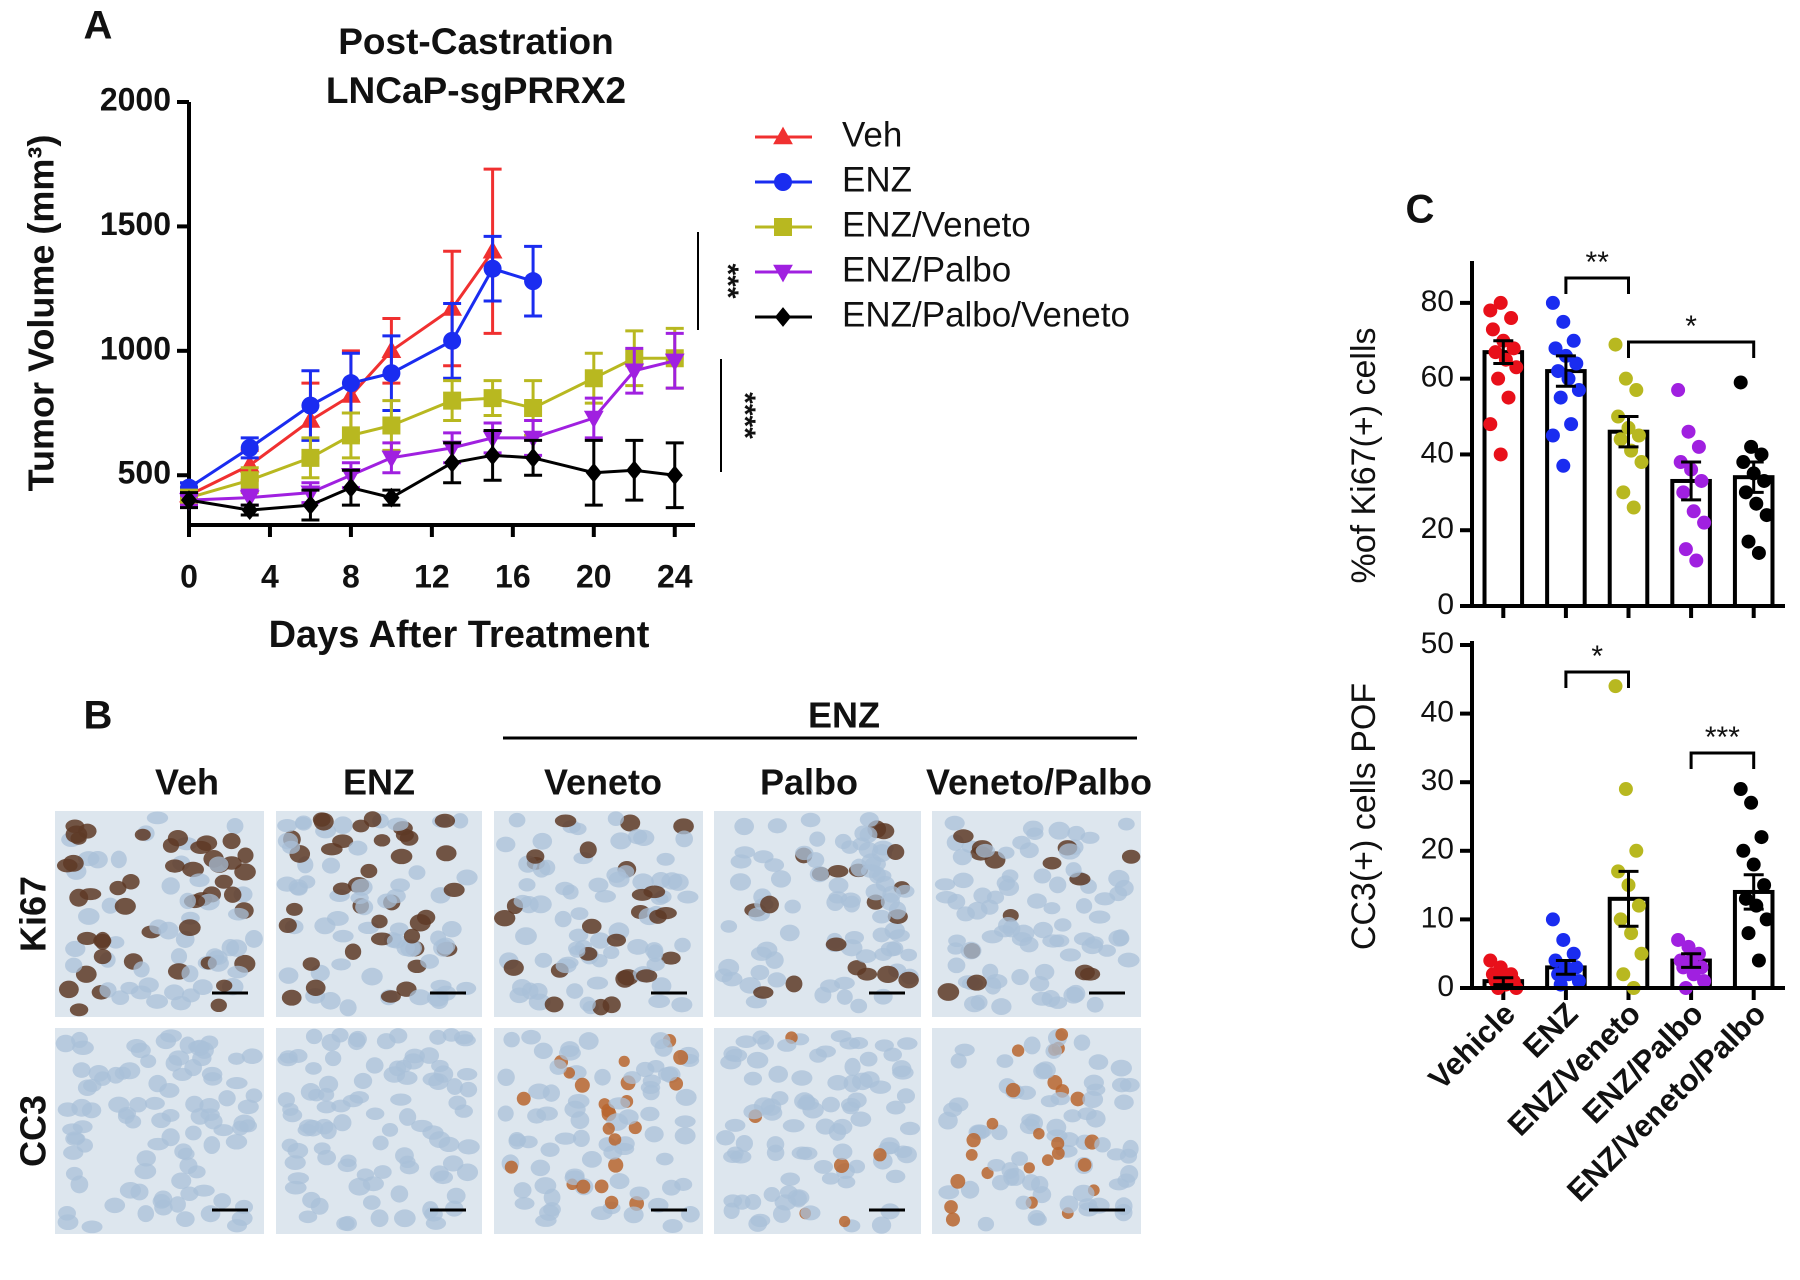 This screenshot has height=1280, width=1800. What do you see at coordinates (817, 914) in the screenshot?
I see `micrograph` at bounding box center [817, 914].